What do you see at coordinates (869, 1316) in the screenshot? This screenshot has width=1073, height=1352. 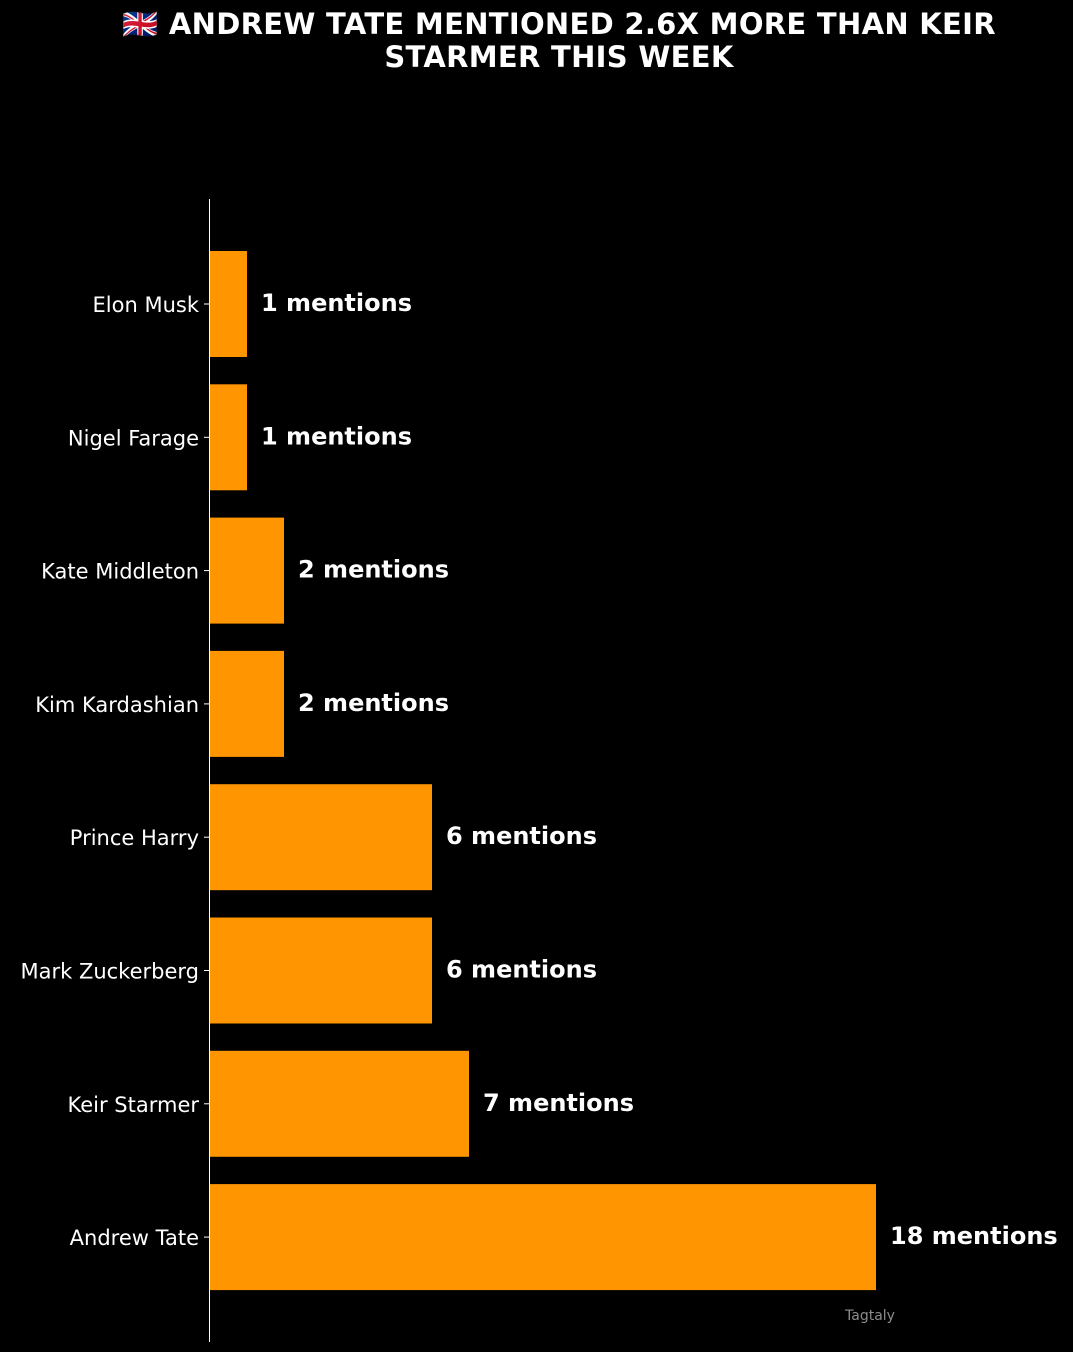 I see `watermark: Tagtaly` at bounding box center [869, 1316].